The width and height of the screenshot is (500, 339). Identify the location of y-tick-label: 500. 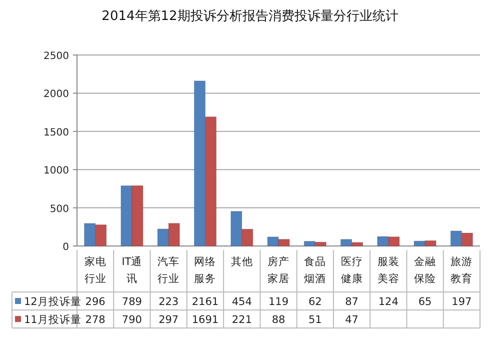
(59, 209).